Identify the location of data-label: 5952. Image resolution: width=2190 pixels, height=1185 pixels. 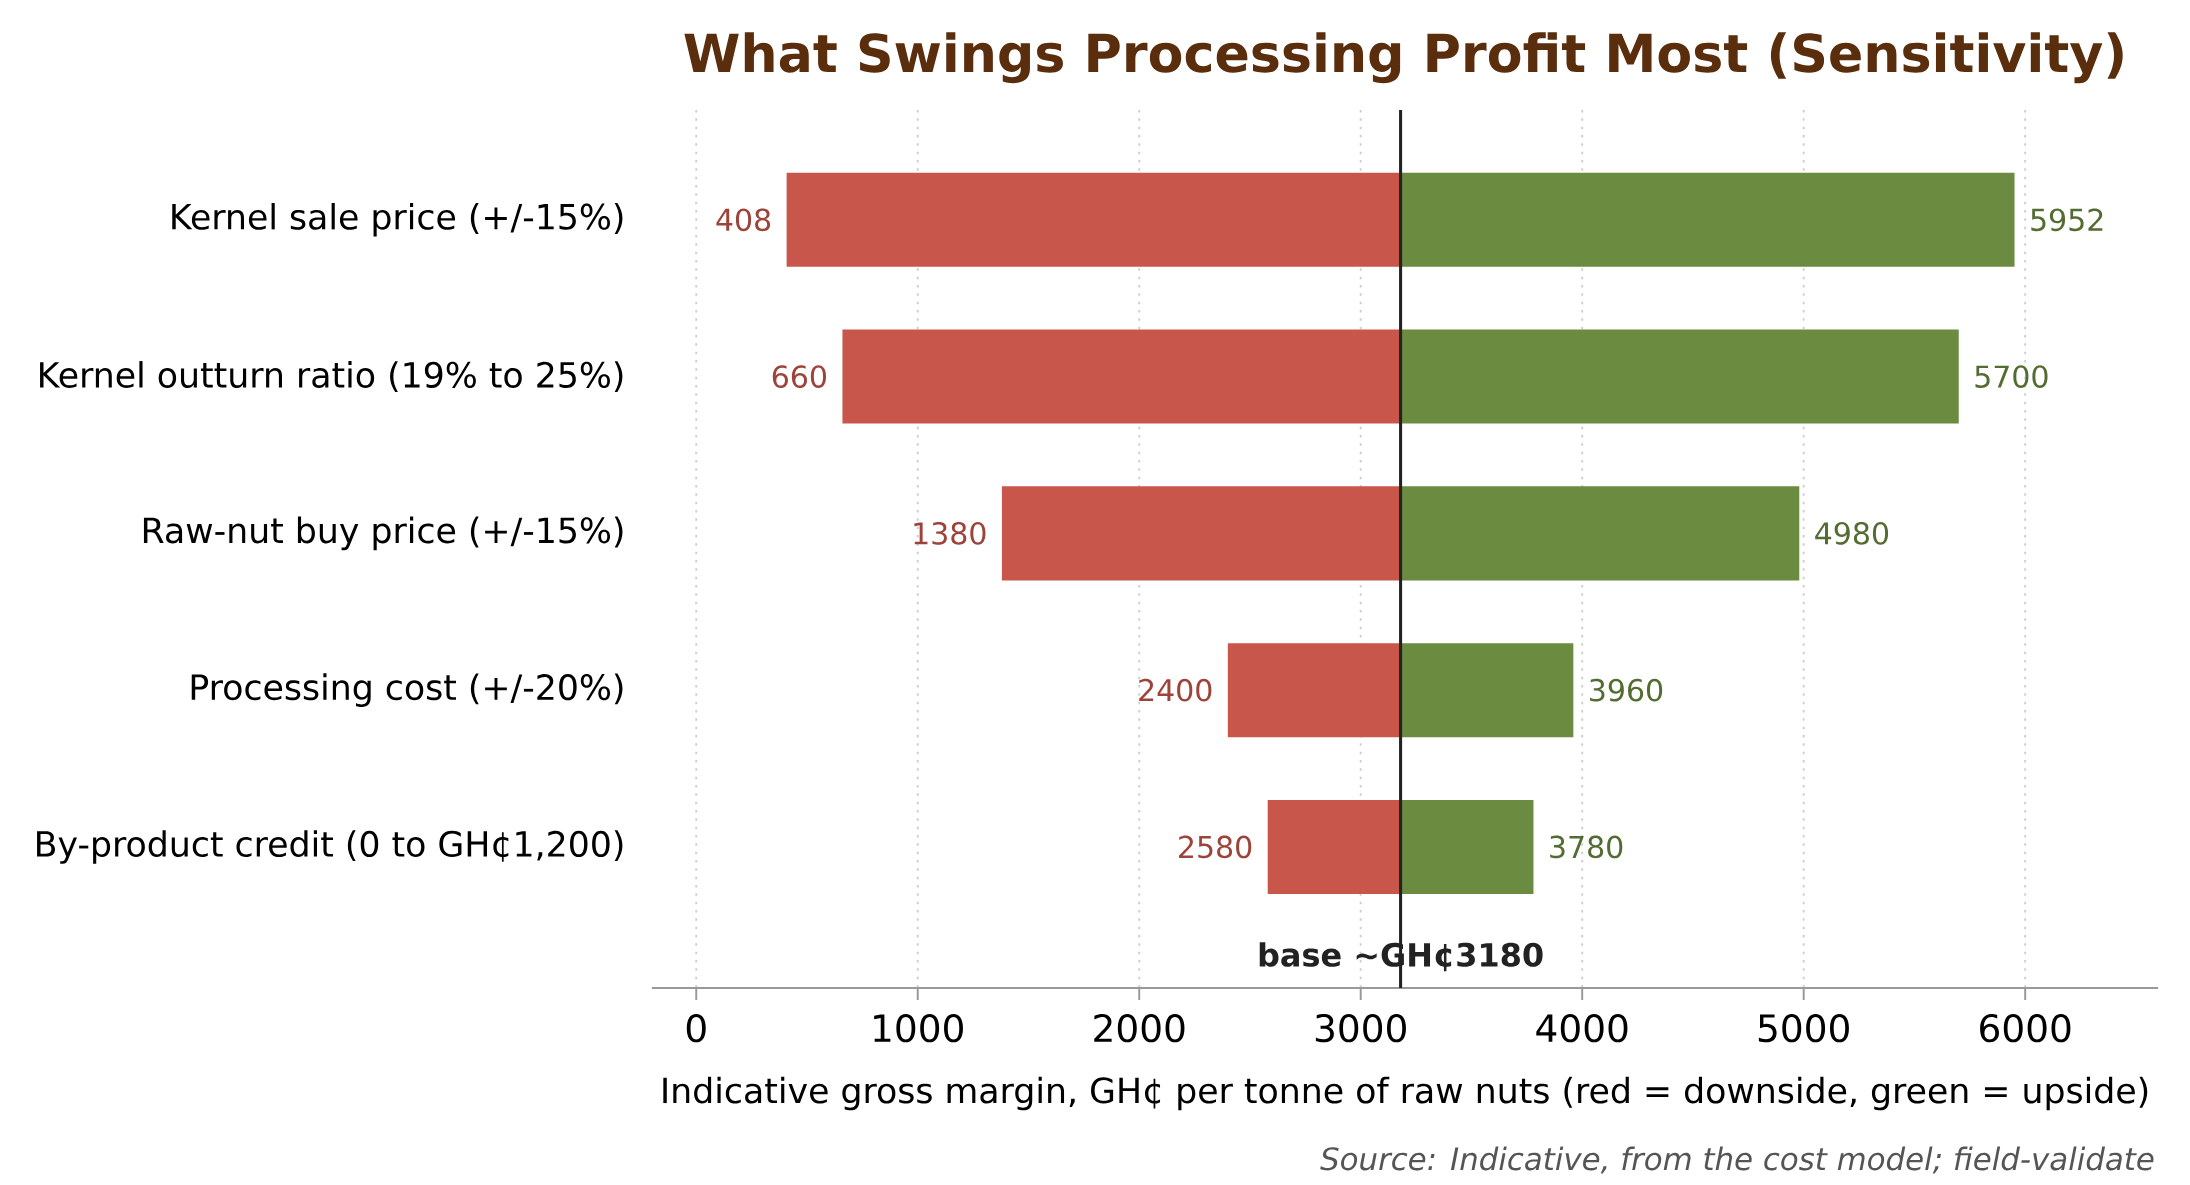
(2067, 220).